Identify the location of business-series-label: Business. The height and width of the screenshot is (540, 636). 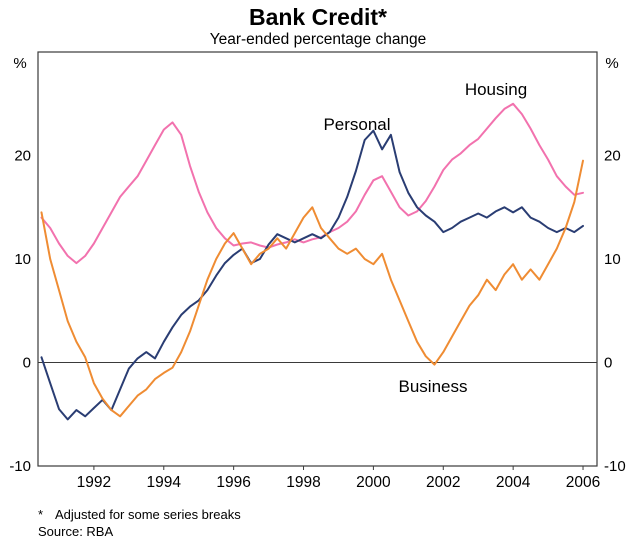
(433, 386).